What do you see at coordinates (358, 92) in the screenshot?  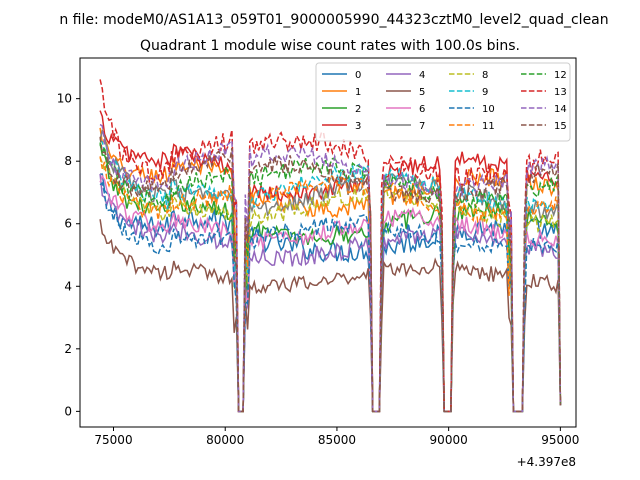 I see `legend-label: 1` at bounding box center [358, 92].